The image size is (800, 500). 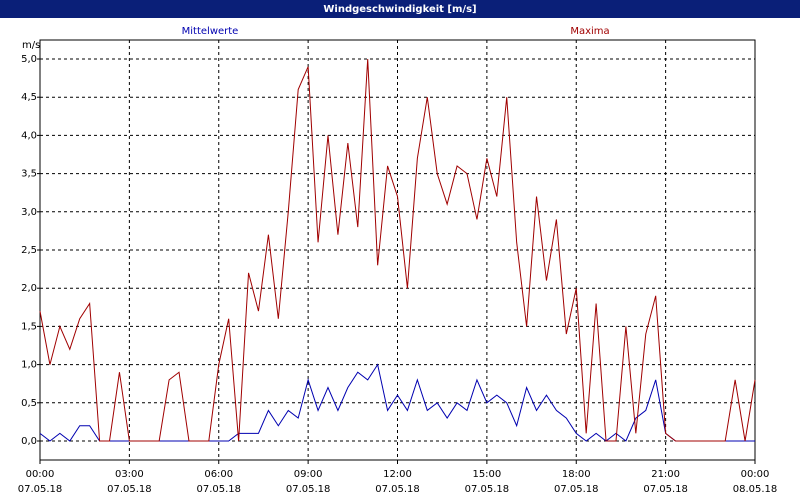 What do you see at coordinates (29, 250) in the screenshot?
I see `y-tick-label: 2,5` at bounding box center [29, 250].